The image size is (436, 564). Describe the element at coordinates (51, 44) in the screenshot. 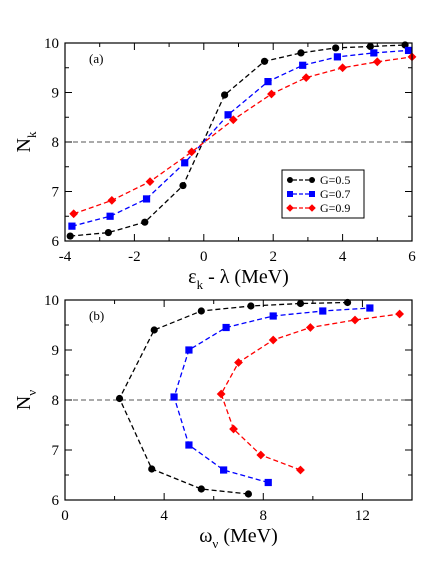

I see `panel-a-y-tick-label: 10` at that location.